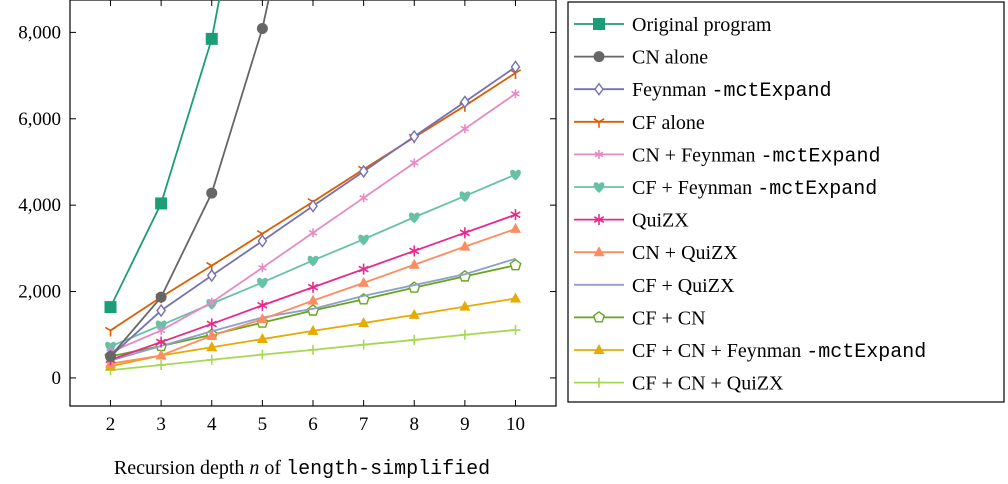 The image size is (1008, 484). I want to click on y-tick-label: 2,000, so click(39, 292).